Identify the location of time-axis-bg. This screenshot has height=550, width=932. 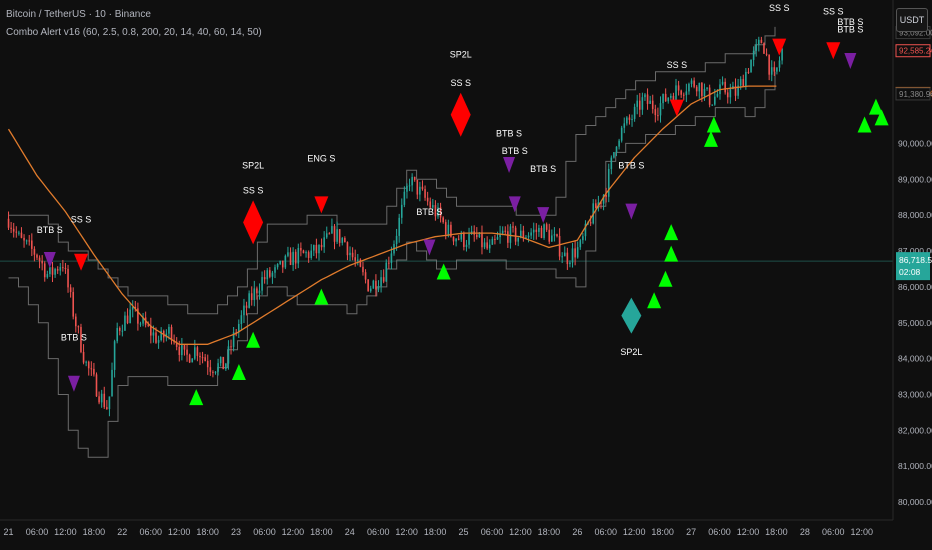
(466, 535).